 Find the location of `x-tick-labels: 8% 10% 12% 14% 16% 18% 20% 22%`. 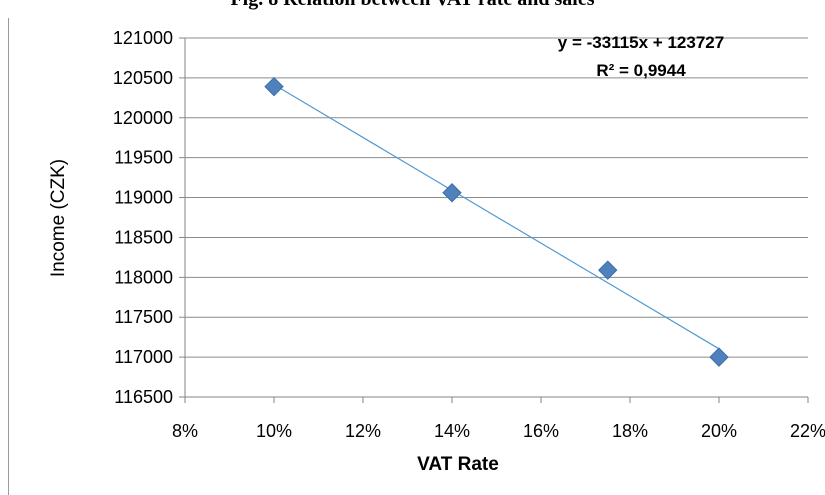

x-tick-labels: 8% 10% 12% 14% 16% 18% 20% 22% is located at coordinates (498, 431).